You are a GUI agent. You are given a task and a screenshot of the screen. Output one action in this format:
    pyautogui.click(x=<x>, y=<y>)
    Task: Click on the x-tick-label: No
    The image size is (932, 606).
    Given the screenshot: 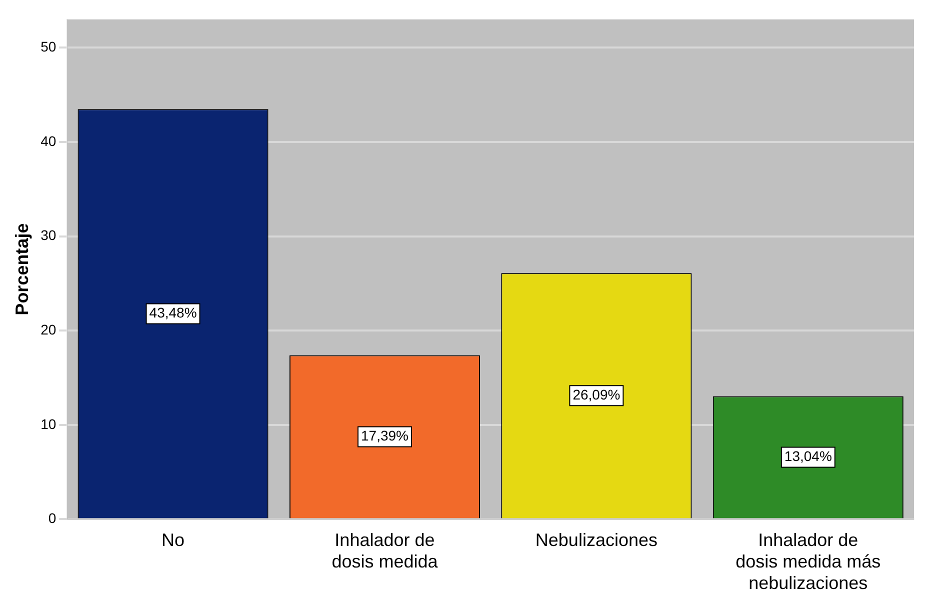 What is the action you would take?
    pyautogui.click(x=173, y=540)
    